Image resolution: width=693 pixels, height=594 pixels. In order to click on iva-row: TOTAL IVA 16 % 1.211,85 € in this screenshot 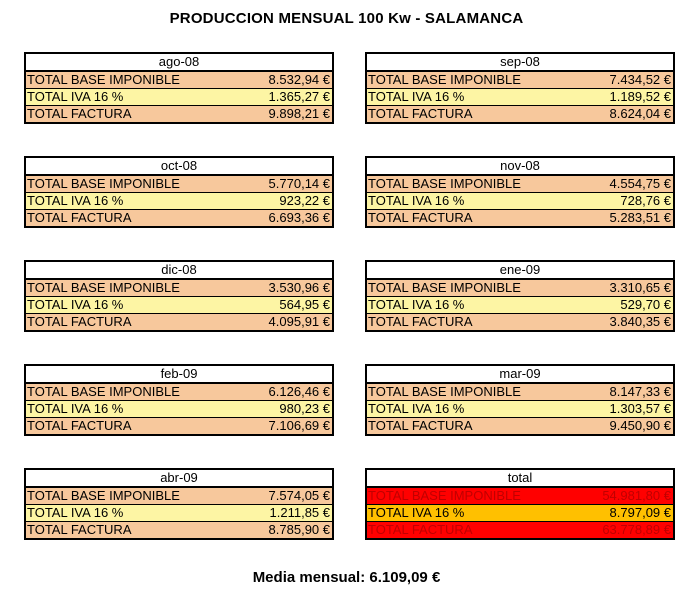, I will do `click(179, 513)`.